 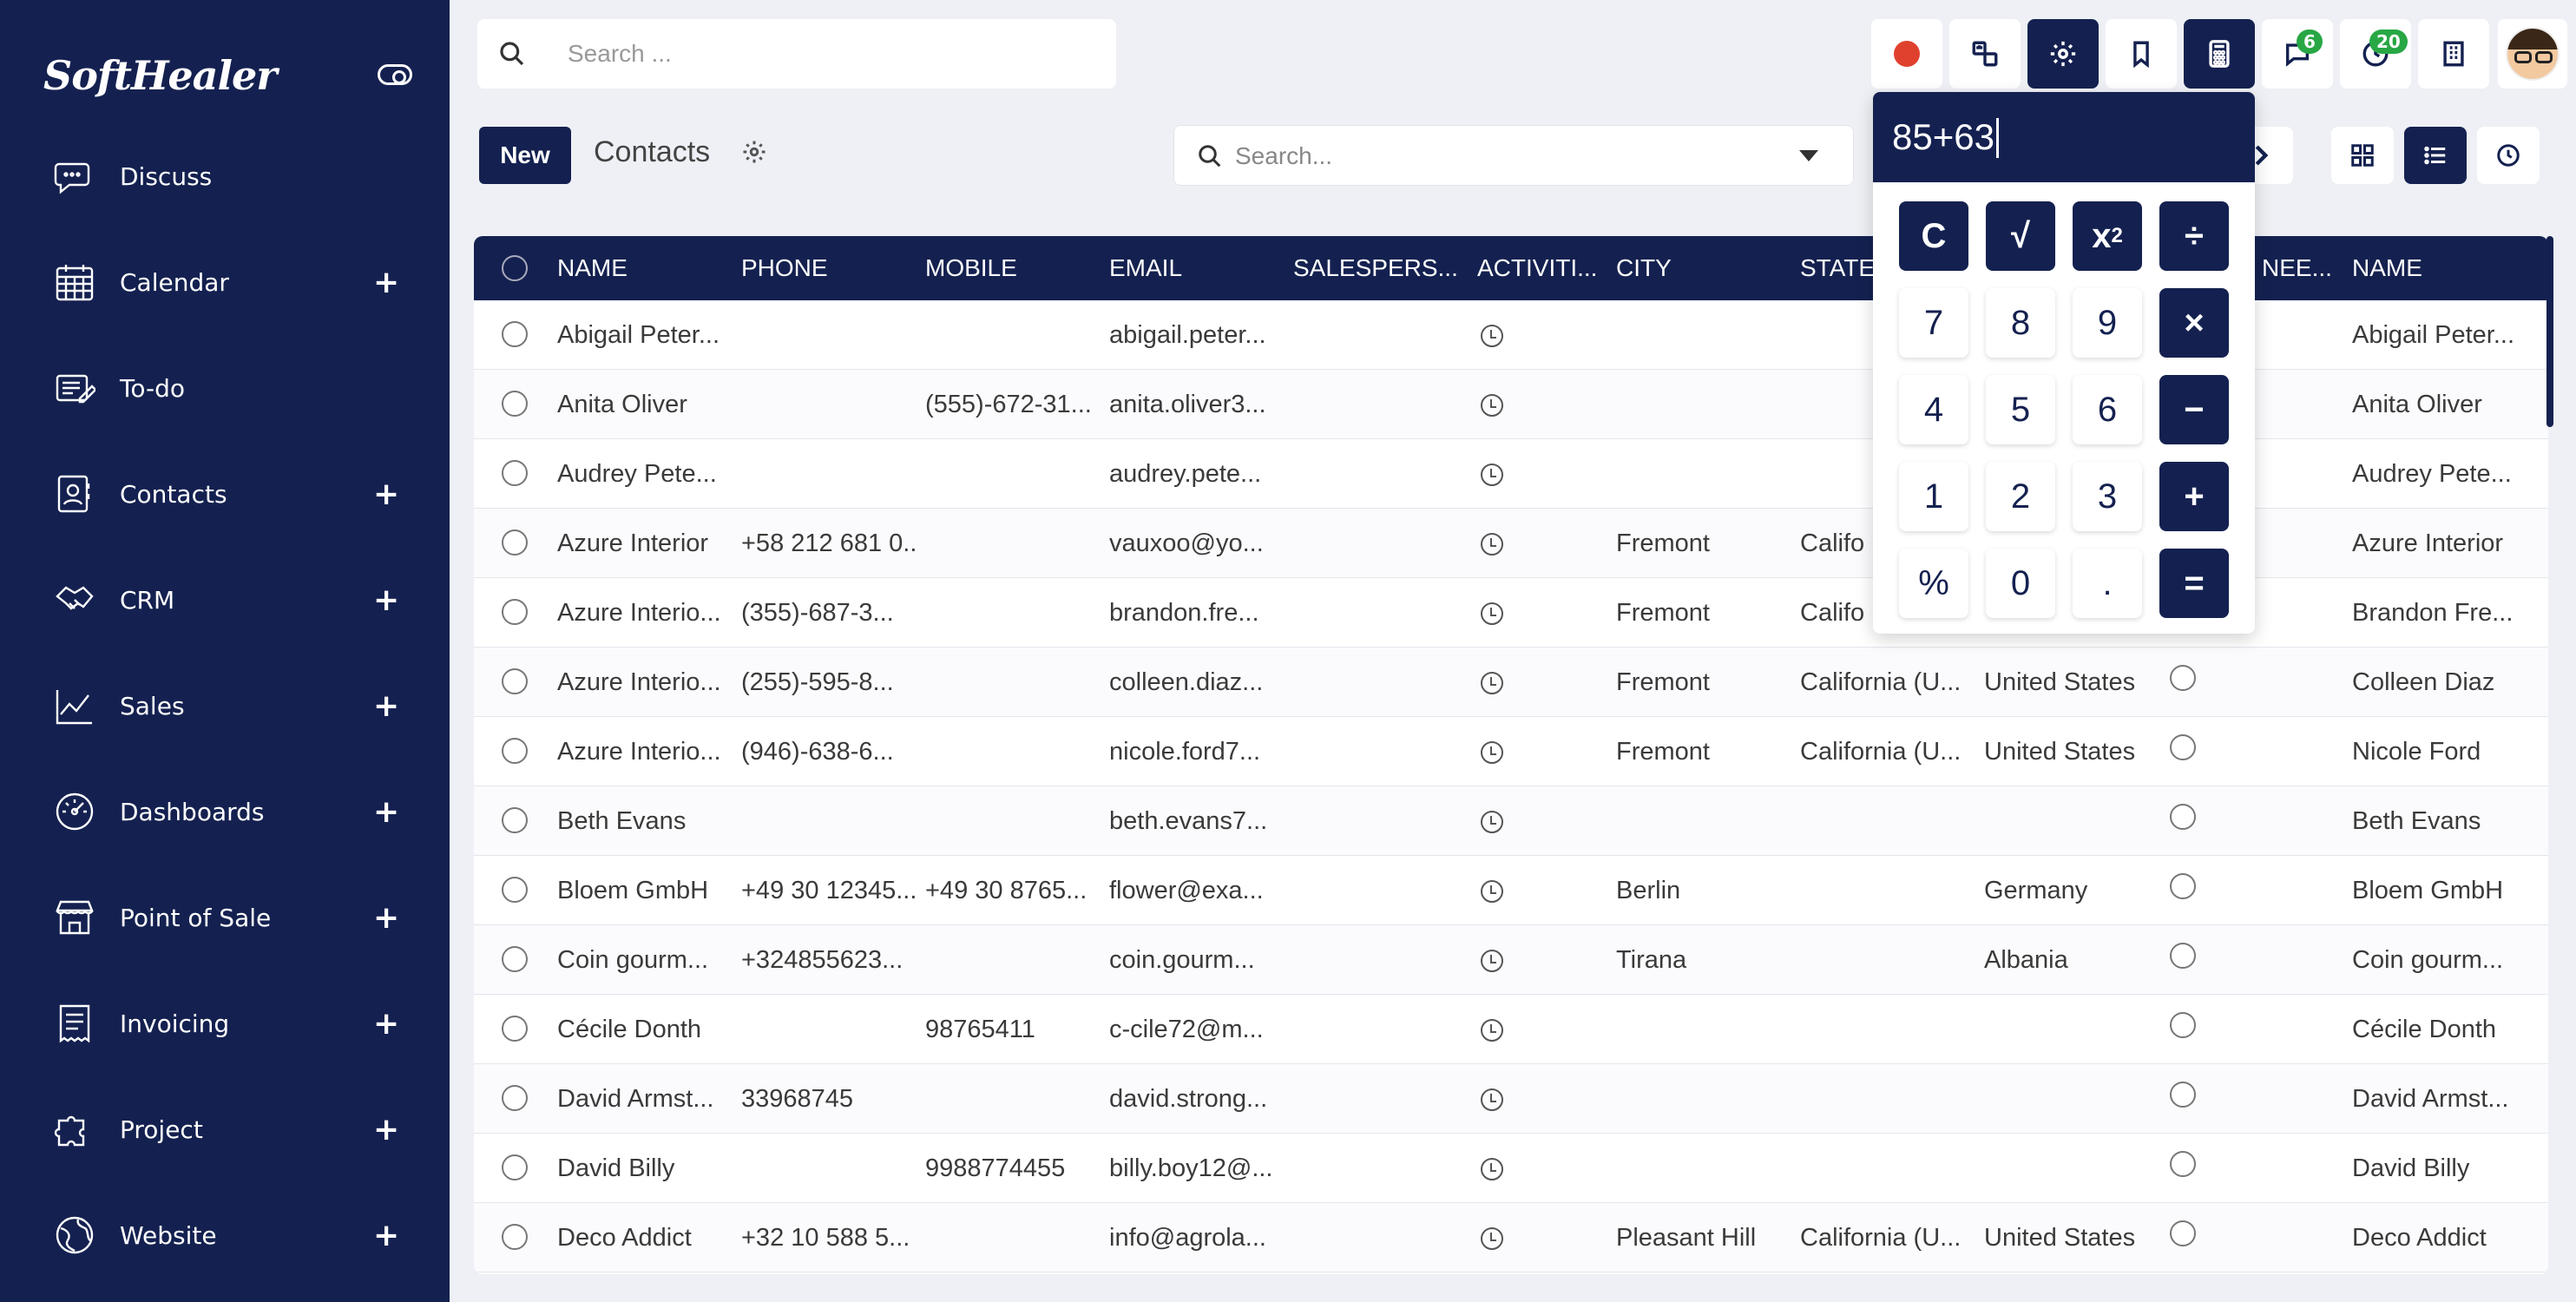 What do you see at coordinates (225, 706) in the screenshot?
I see `sidebar-item-sales: Sales +` at bounding box center [225, 706].